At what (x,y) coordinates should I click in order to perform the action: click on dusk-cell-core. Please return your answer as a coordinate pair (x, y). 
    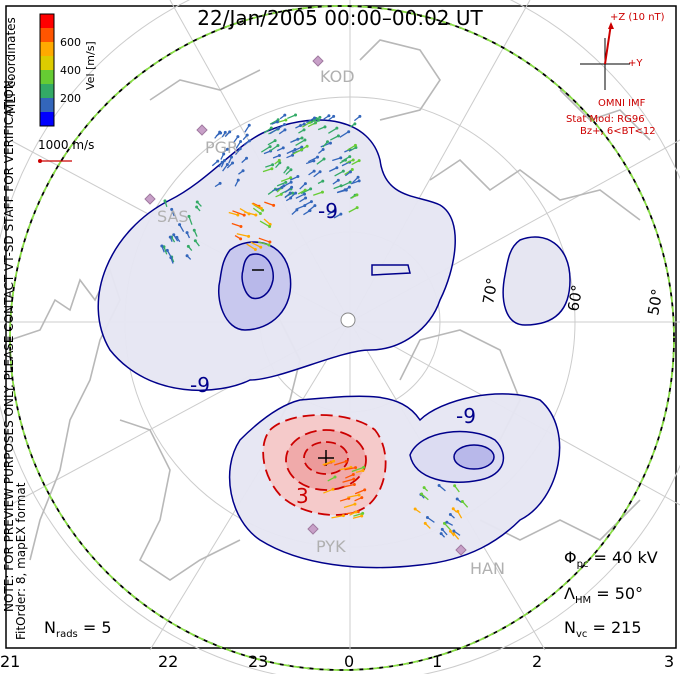
    Looking at the image, I should click on (257, 276).